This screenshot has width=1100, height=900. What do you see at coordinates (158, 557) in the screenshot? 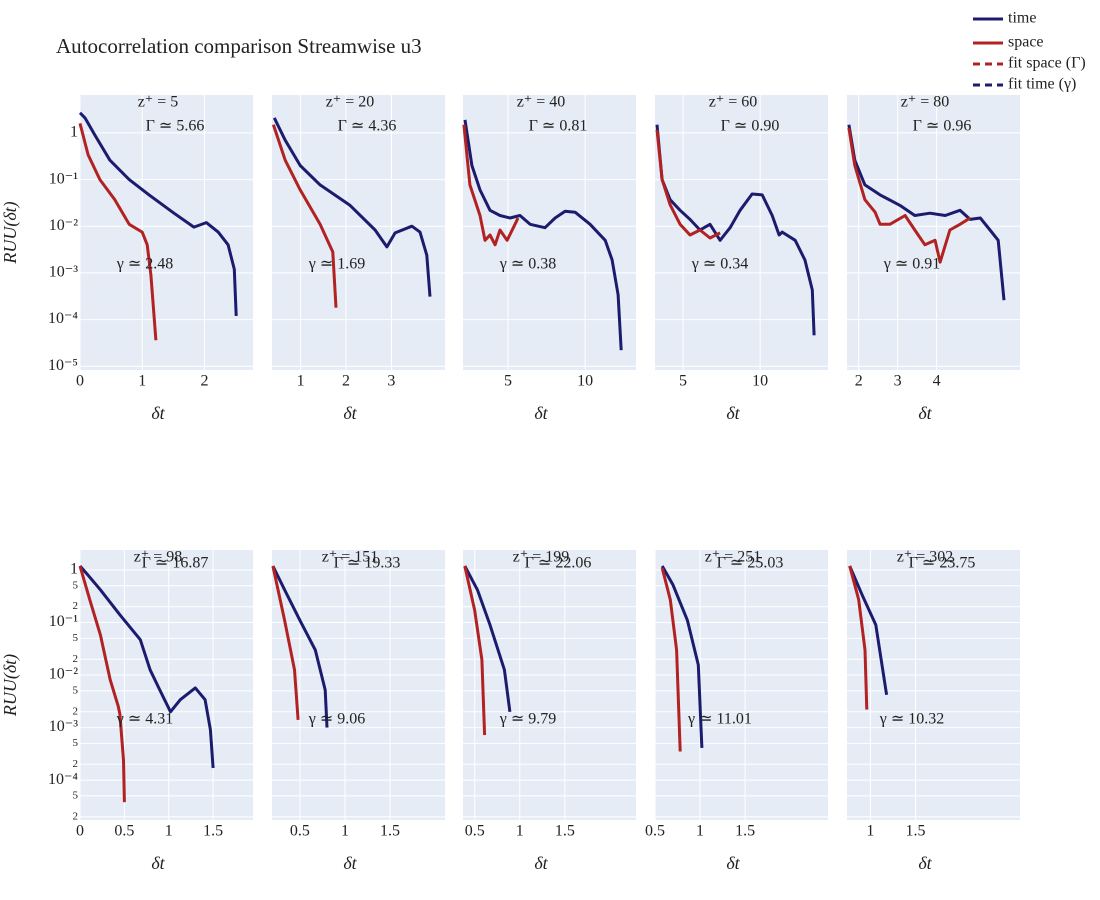
I see `annotation: z⁺ = 98` at bounding box center [158, 557].